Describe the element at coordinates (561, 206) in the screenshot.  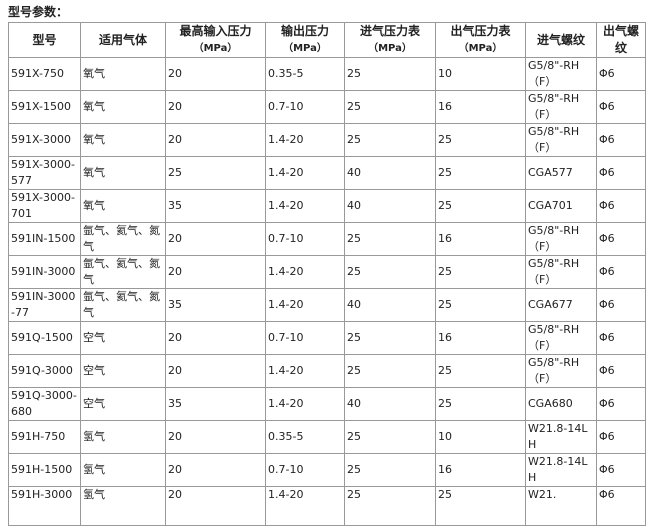
I see `table-cell: CGA701` at that location.